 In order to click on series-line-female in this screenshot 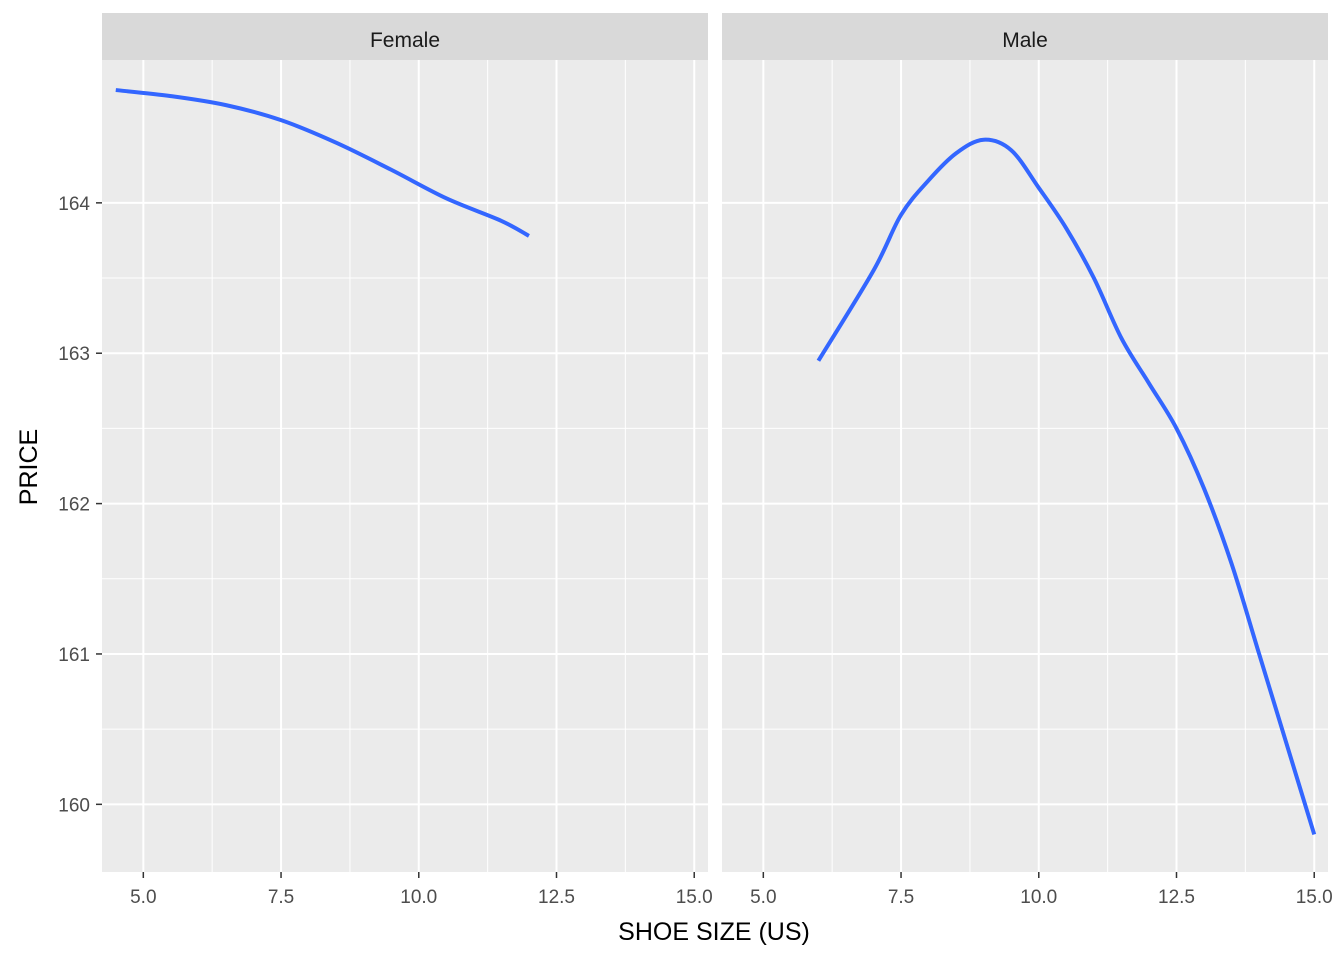, I will do `click(322, 163)`.